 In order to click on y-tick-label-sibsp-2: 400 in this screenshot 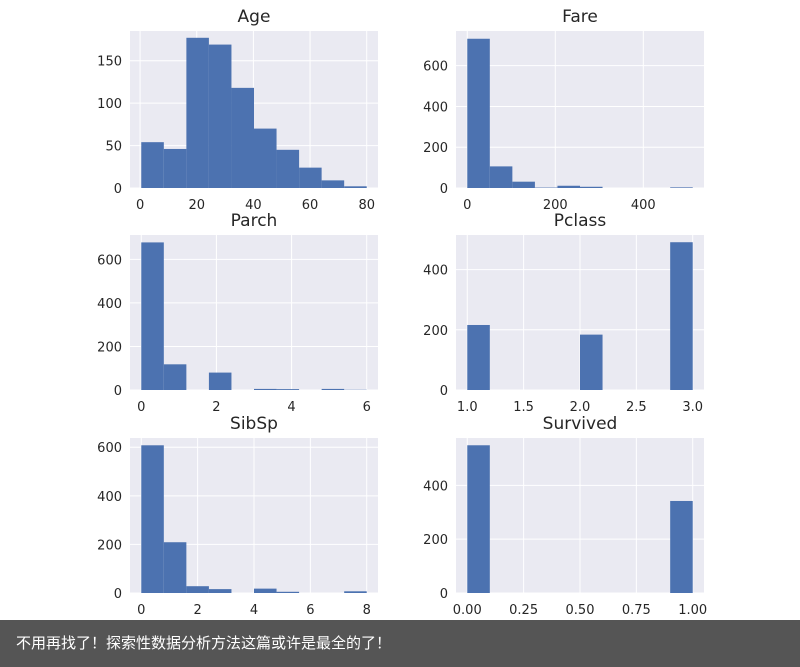, I will do `click(109, 497)`.